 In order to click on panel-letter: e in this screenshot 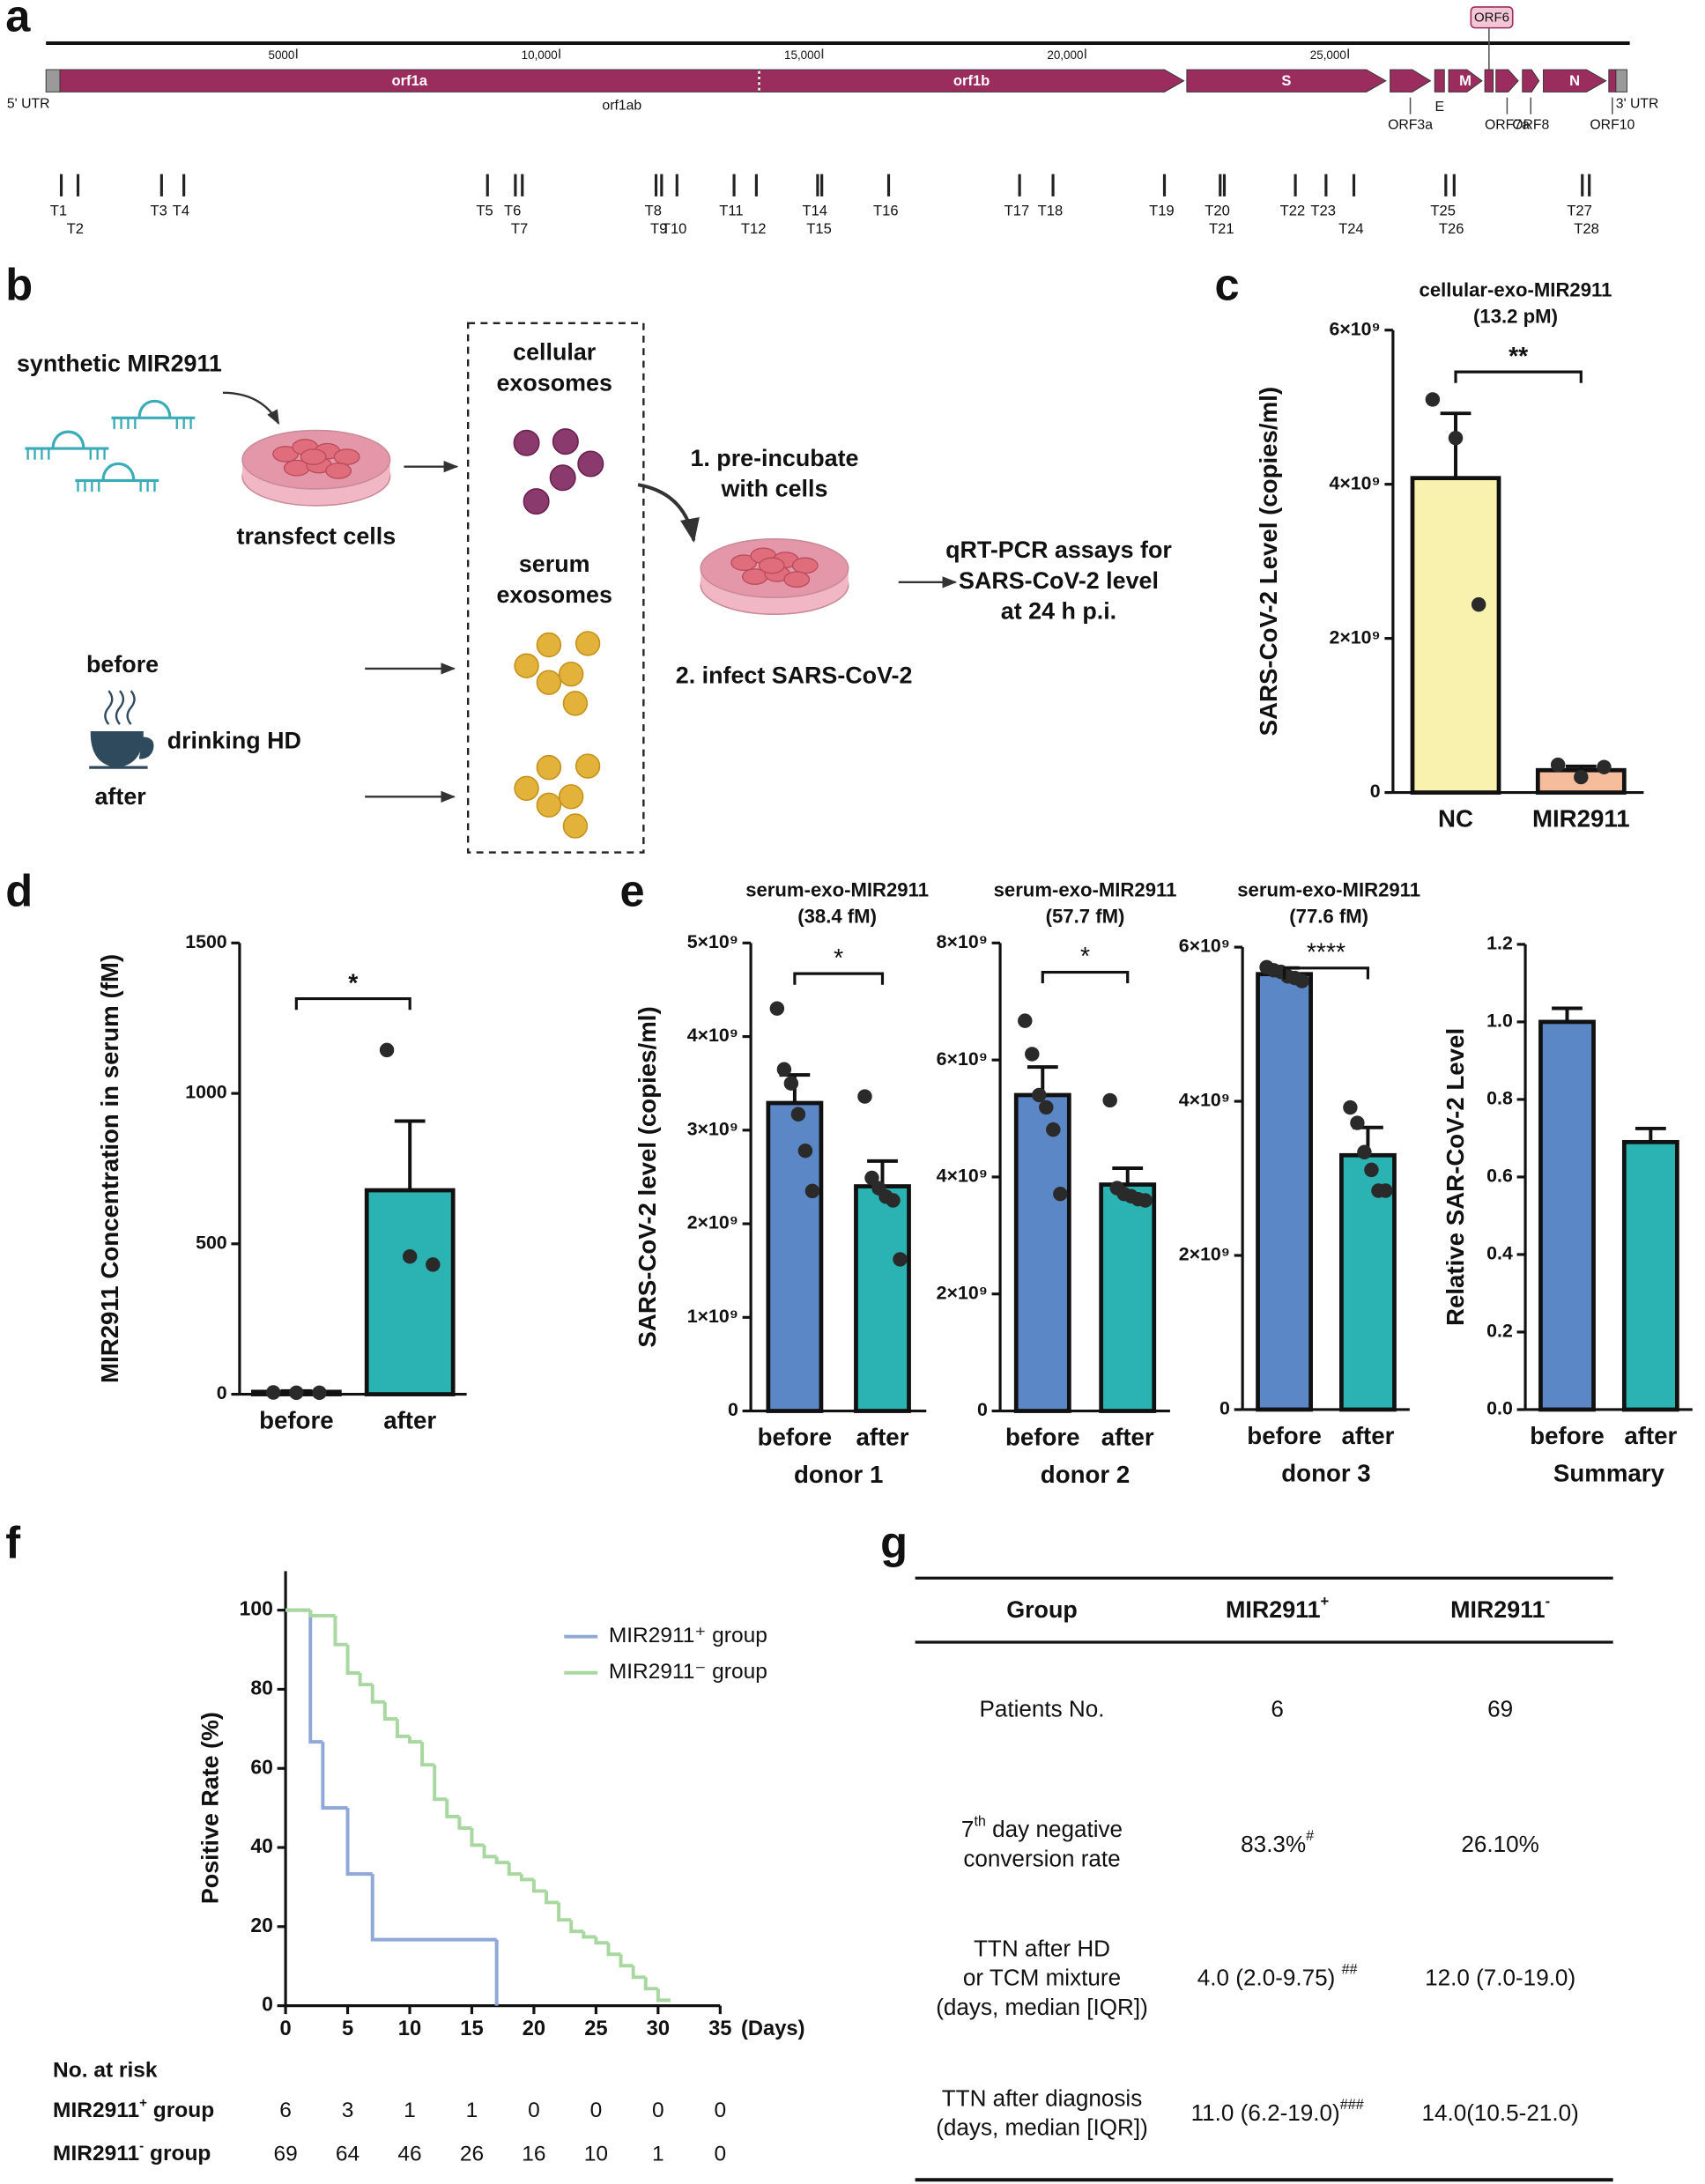, I will do `click(632, 890)`.